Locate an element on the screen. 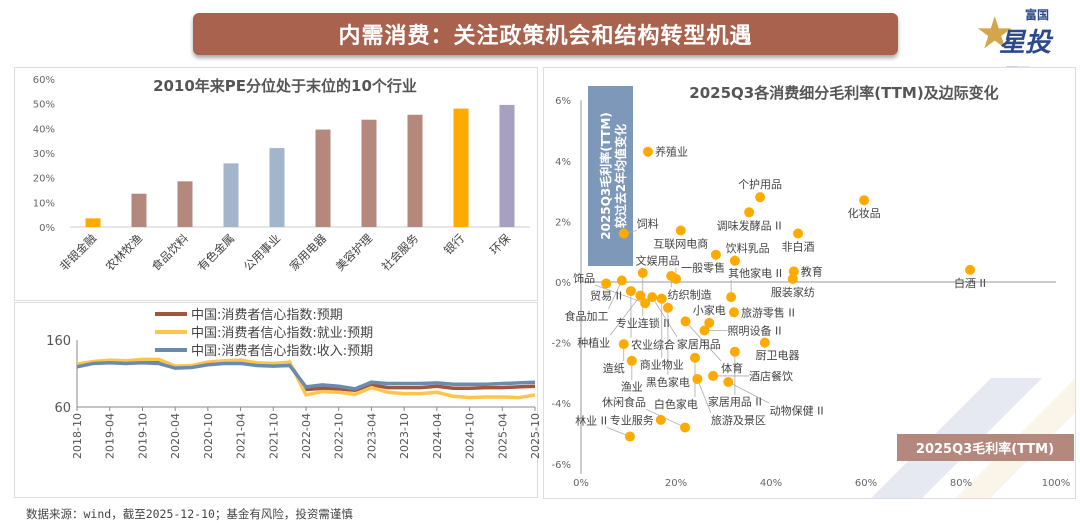 The width and height of the screenshot is (1080, 523). legend-label: 中国:消费者信心指数:预期 is located at coordinates (267, 315).